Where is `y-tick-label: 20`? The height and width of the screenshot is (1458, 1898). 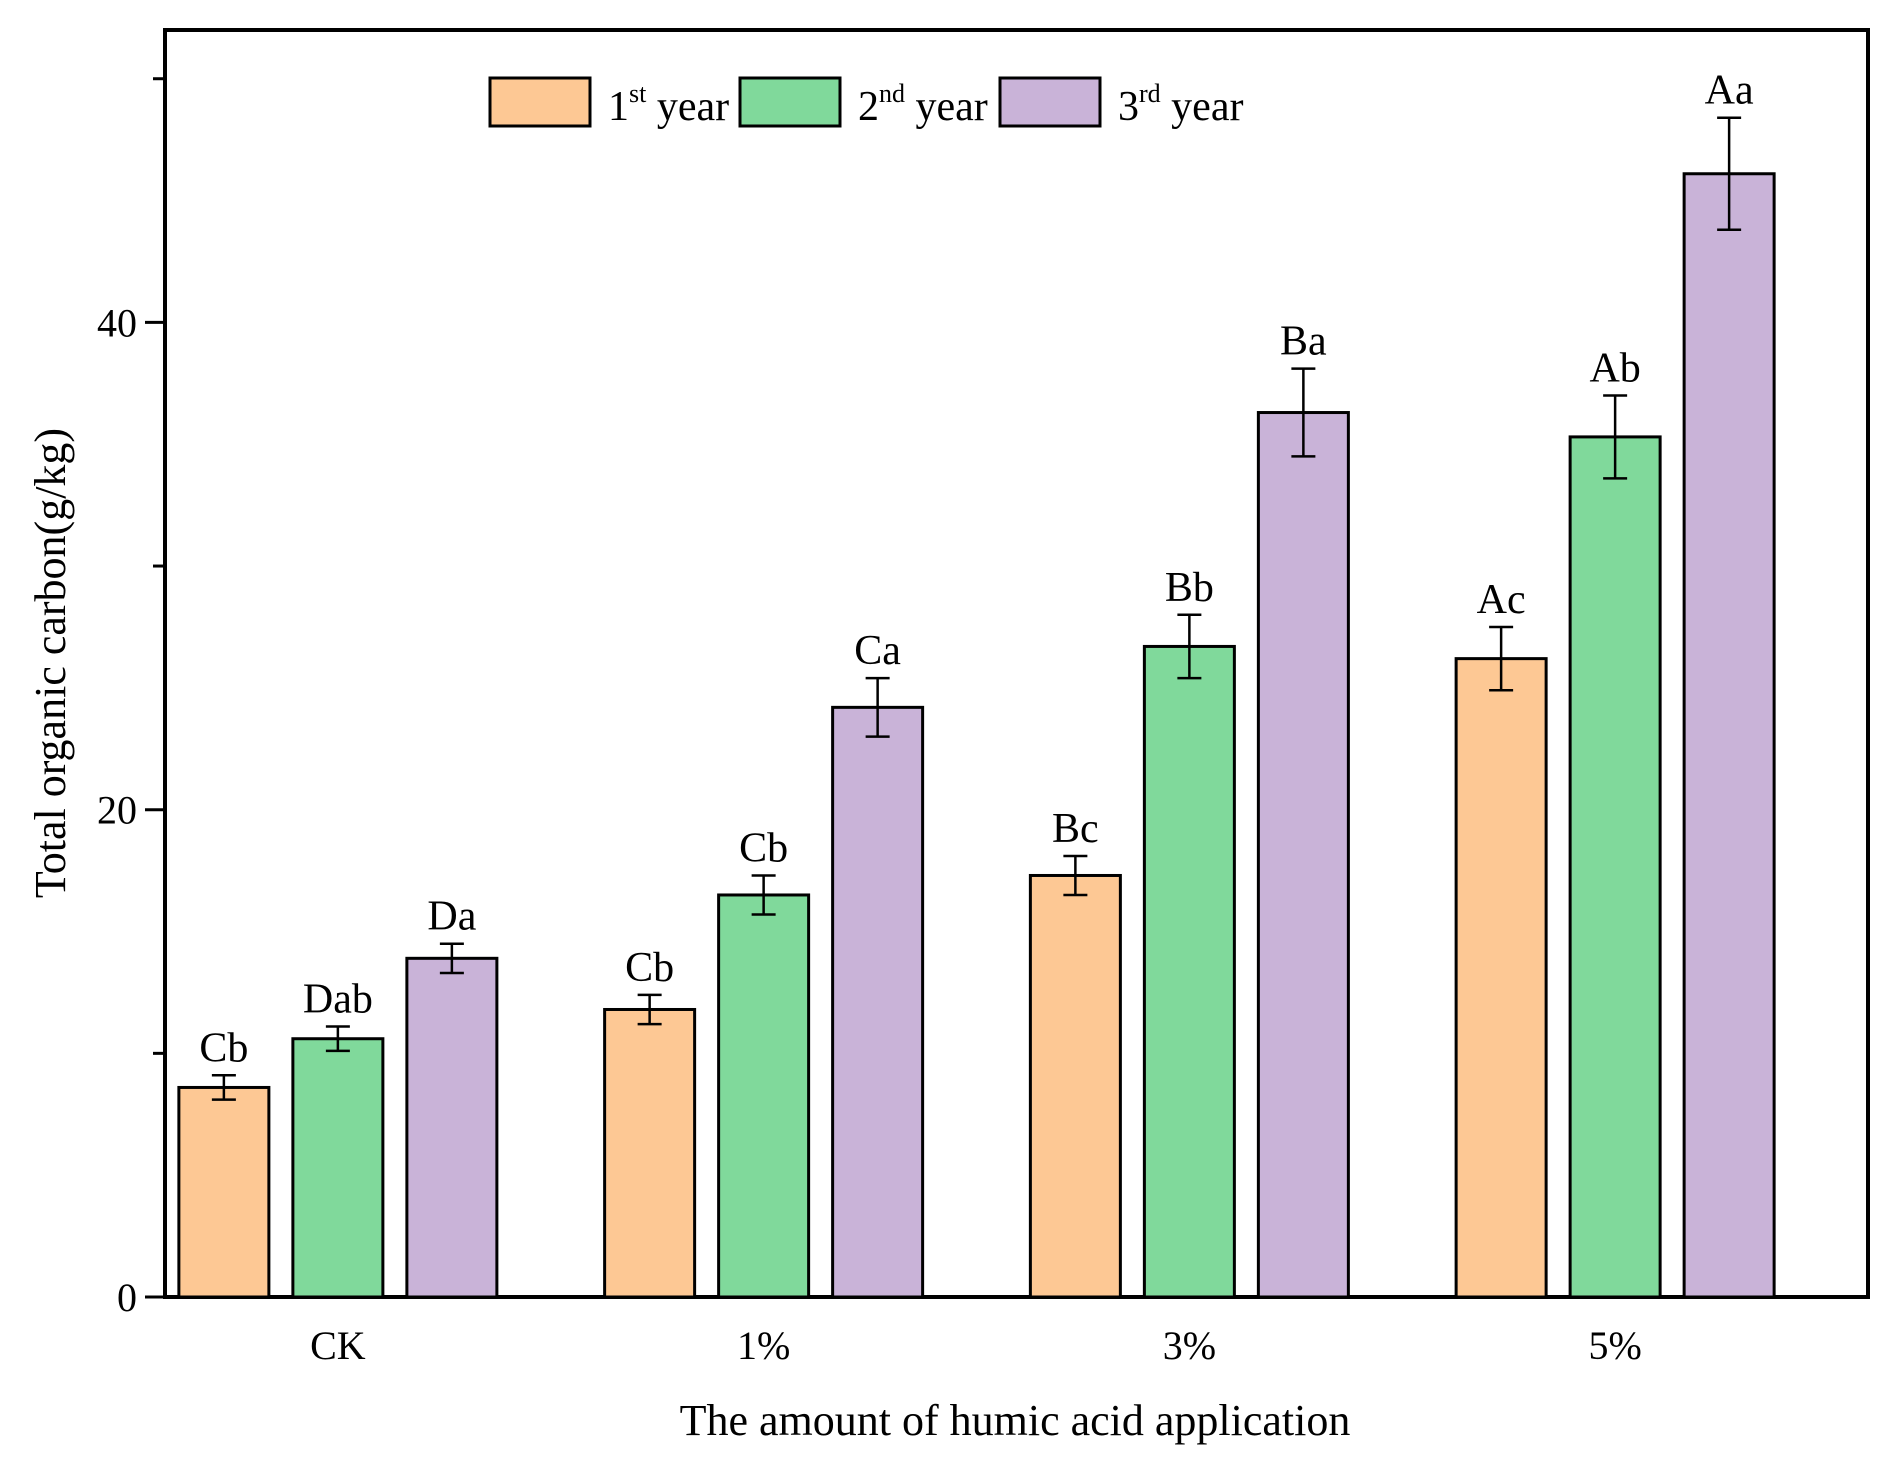
y-tick-label: 20 is located at coordinates (117, 810).